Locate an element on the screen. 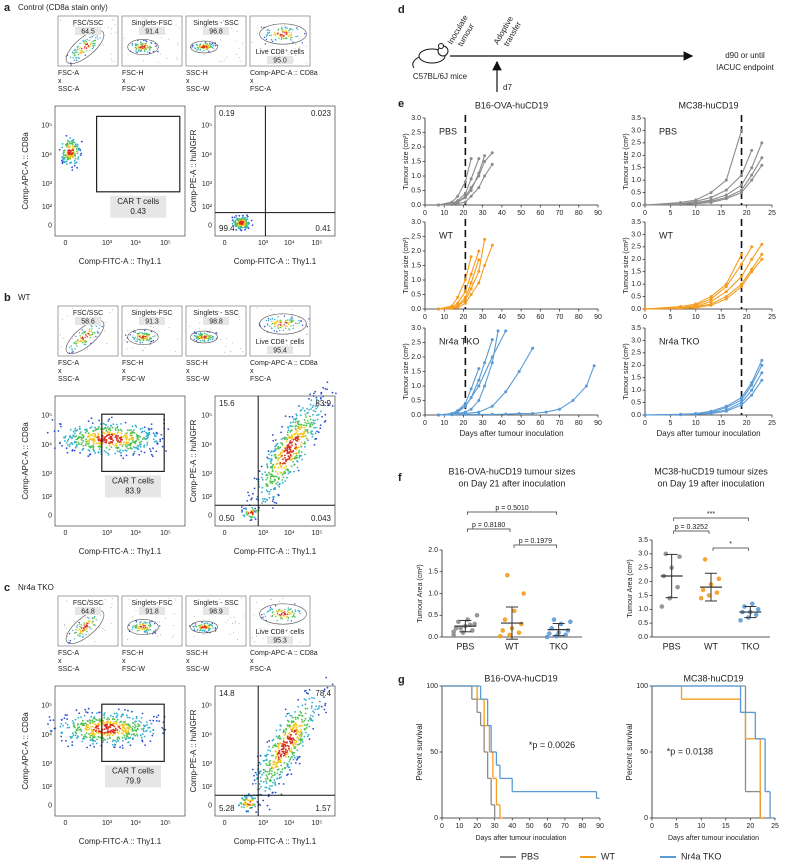  flow-x-tick-label: 10⁴ is located at coordinates (289, 823).